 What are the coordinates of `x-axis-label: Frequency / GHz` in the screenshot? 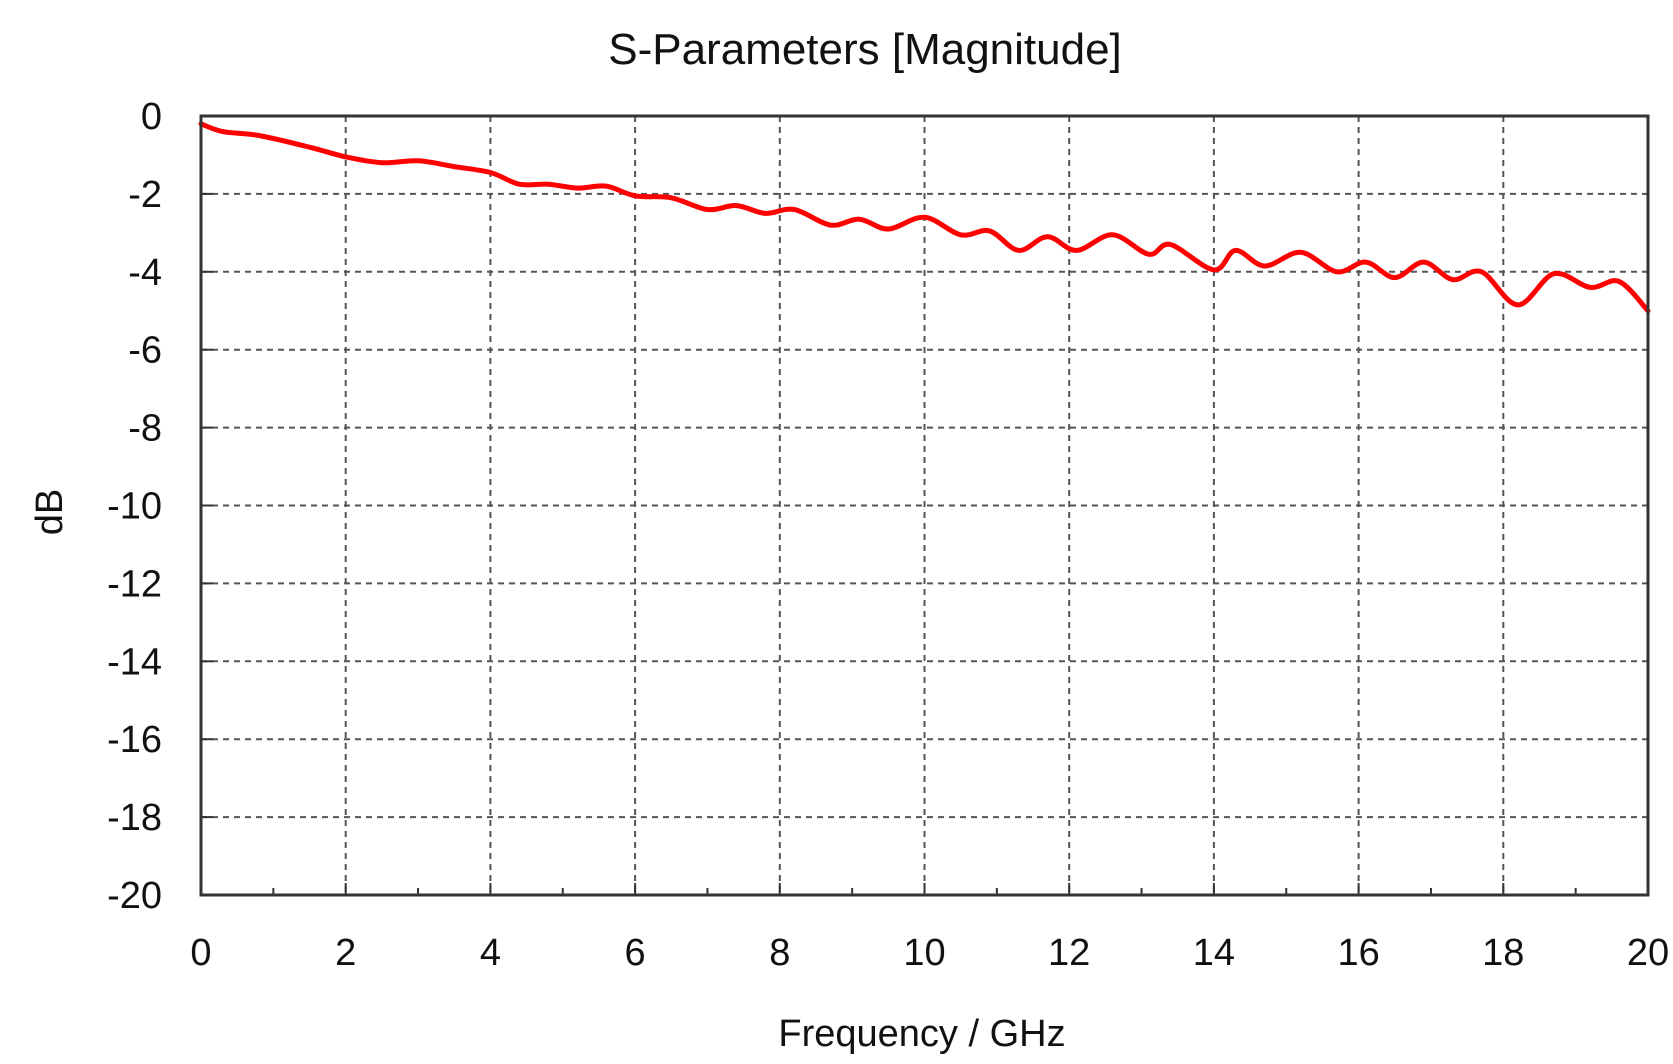 It's located at (921, 1034).